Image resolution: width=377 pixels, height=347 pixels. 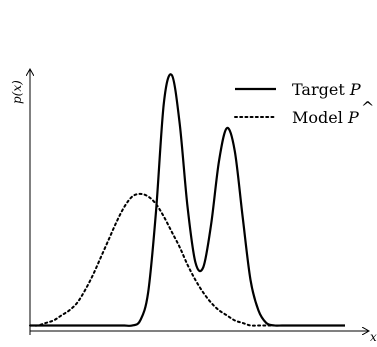 I want to click on legend-label-target: Target P, so click(x=326, y=89).